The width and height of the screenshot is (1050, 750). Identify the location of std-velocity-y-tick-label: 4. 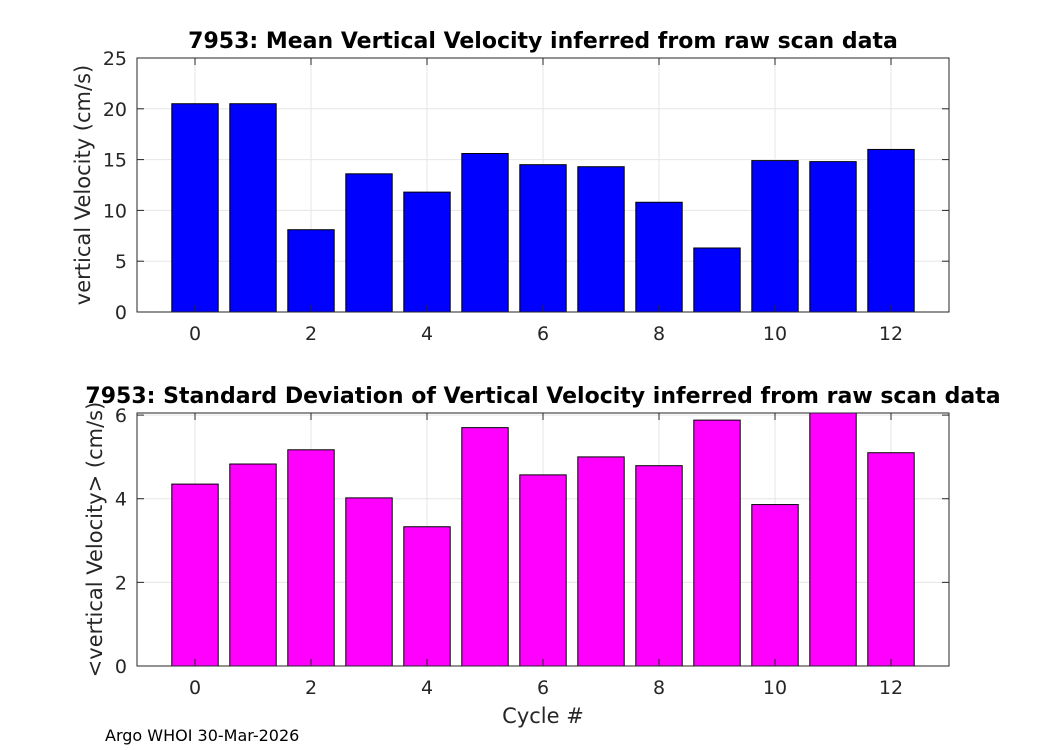
(121, 500).